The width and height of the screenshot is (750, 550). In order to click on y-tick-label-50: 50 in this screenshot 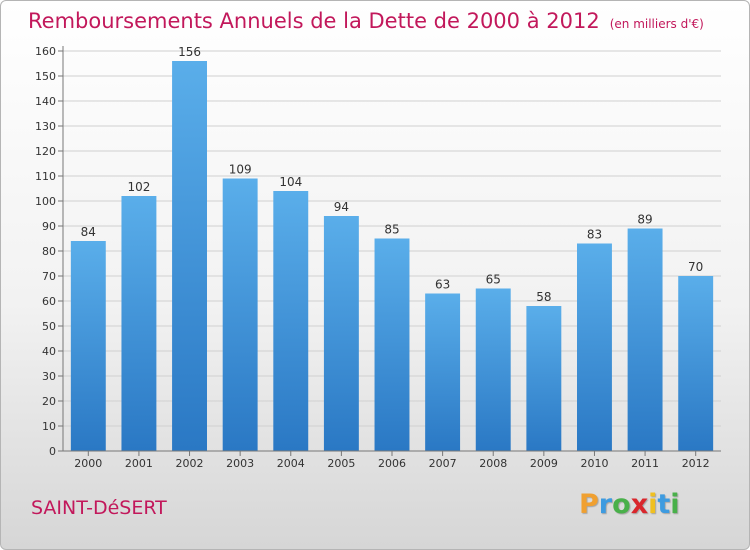, I will do `click(49, 326)`.